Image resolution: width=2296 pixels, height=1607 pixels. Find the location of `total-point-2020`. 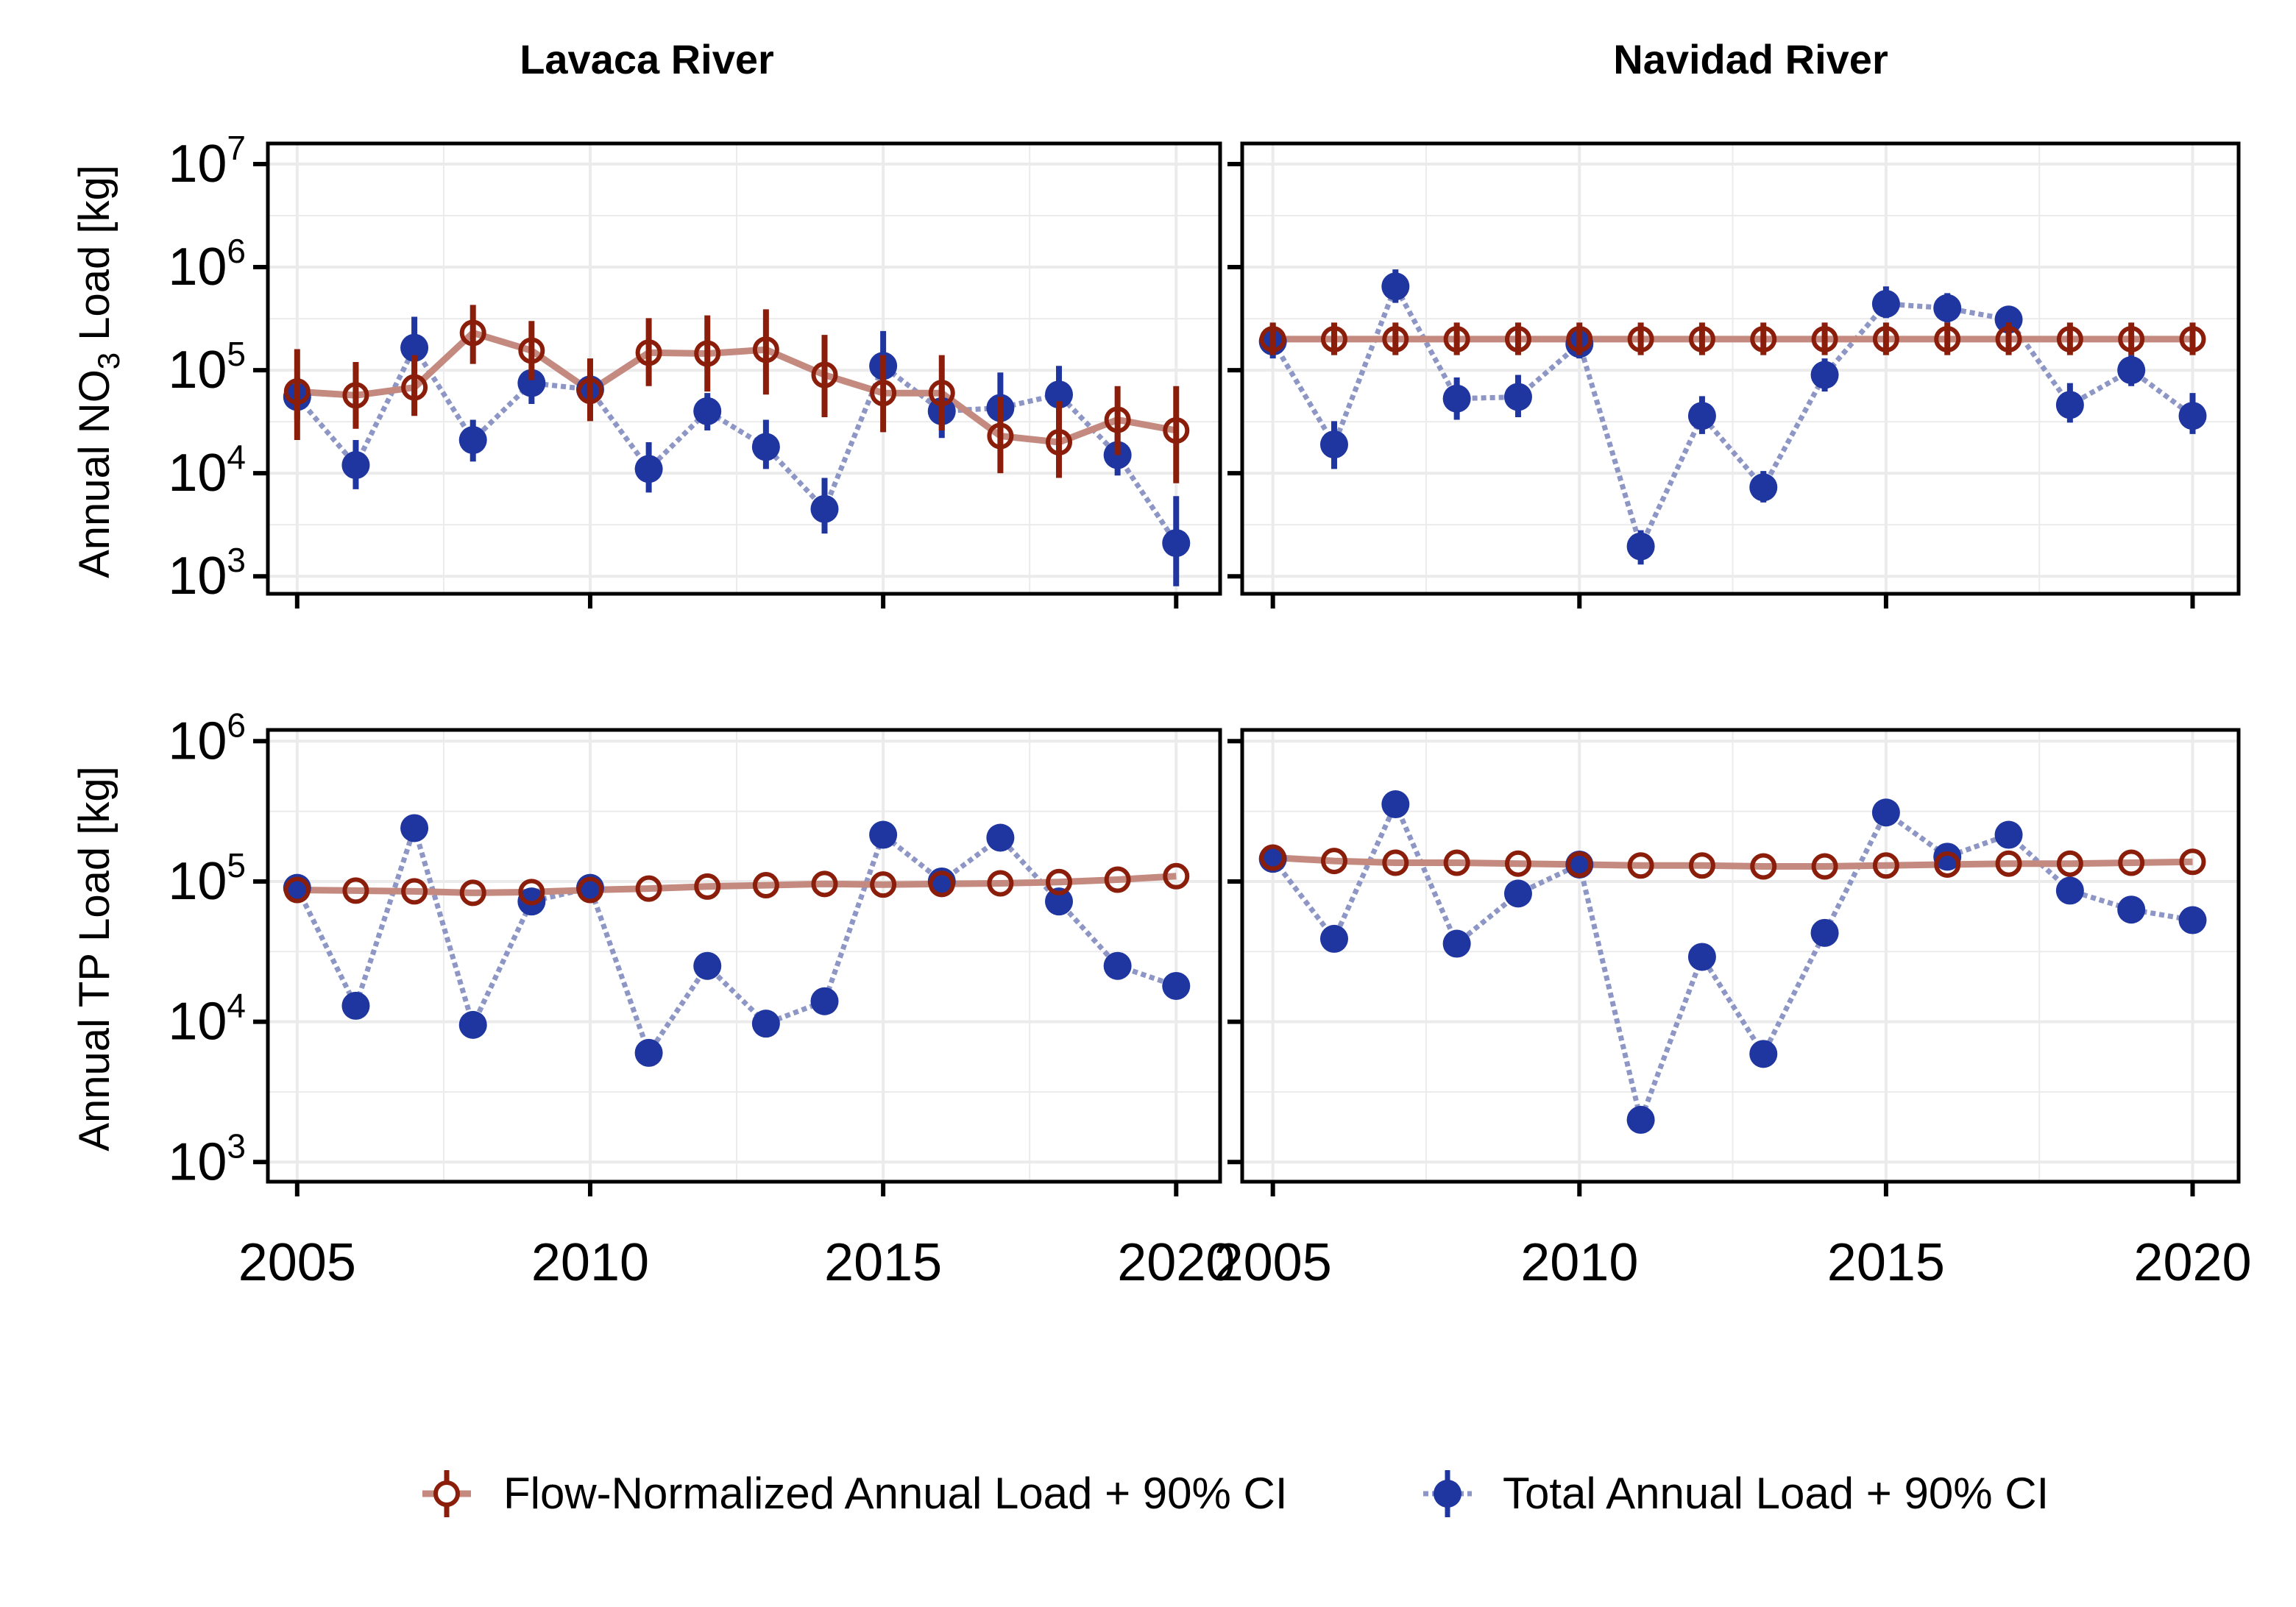

total-point-2020 is located at coordinates (2192, 920).